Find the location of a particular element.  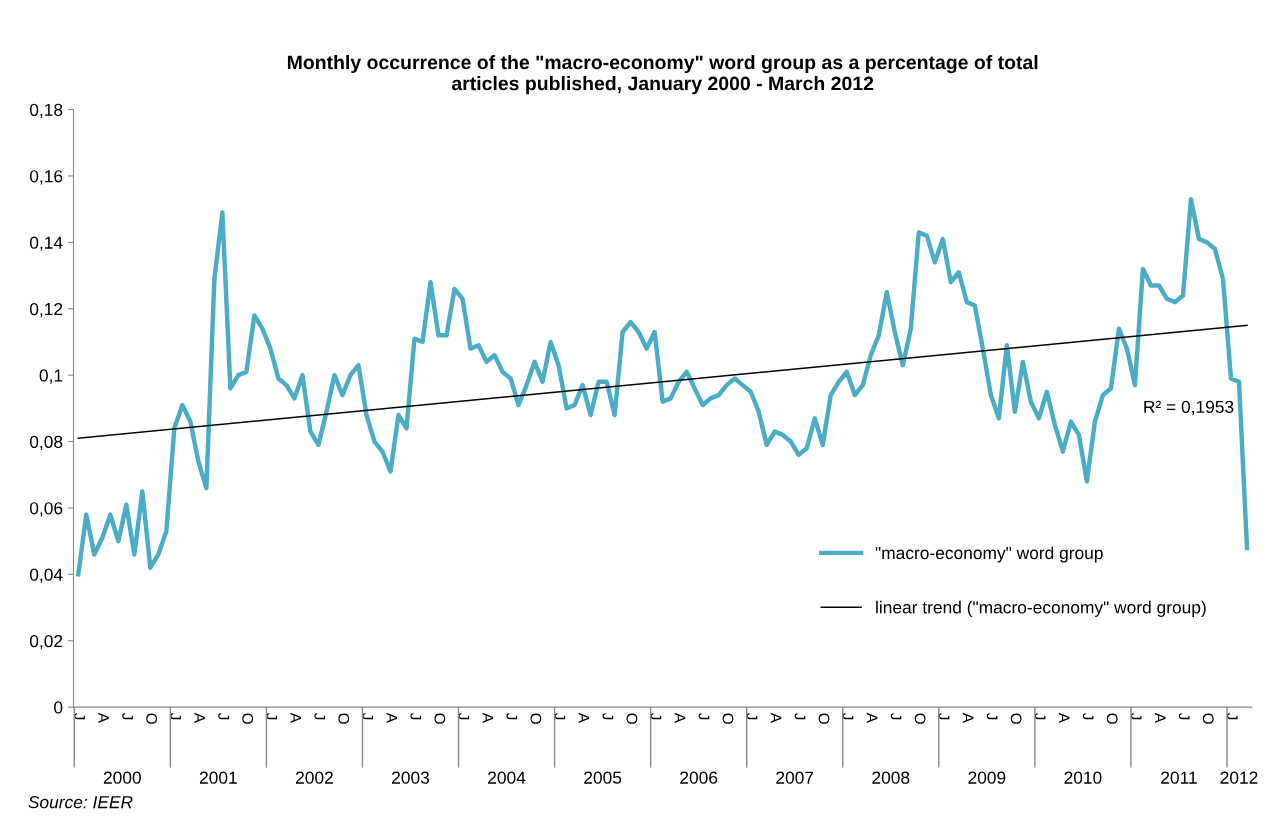

text: 2000 is located at coordinates (122, 777).